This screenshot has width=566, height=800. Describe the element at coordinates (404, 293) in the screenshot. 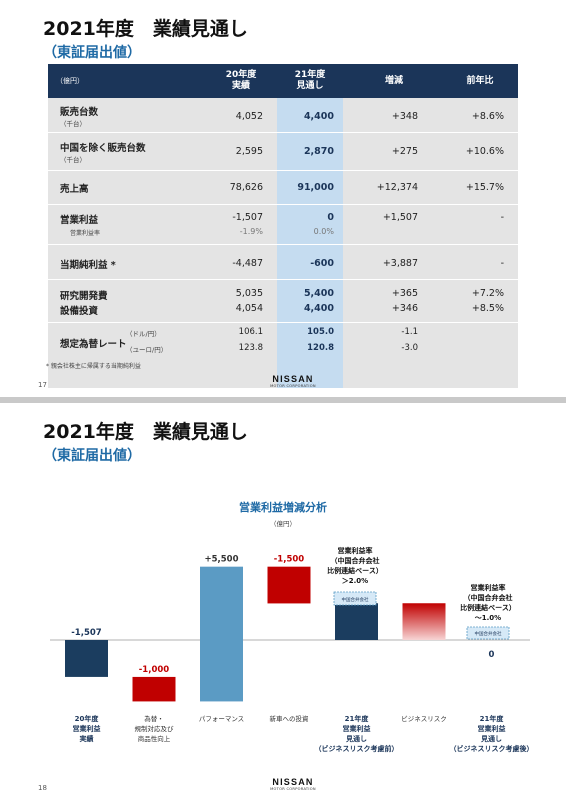

I see `cell-change: +365` at that location.